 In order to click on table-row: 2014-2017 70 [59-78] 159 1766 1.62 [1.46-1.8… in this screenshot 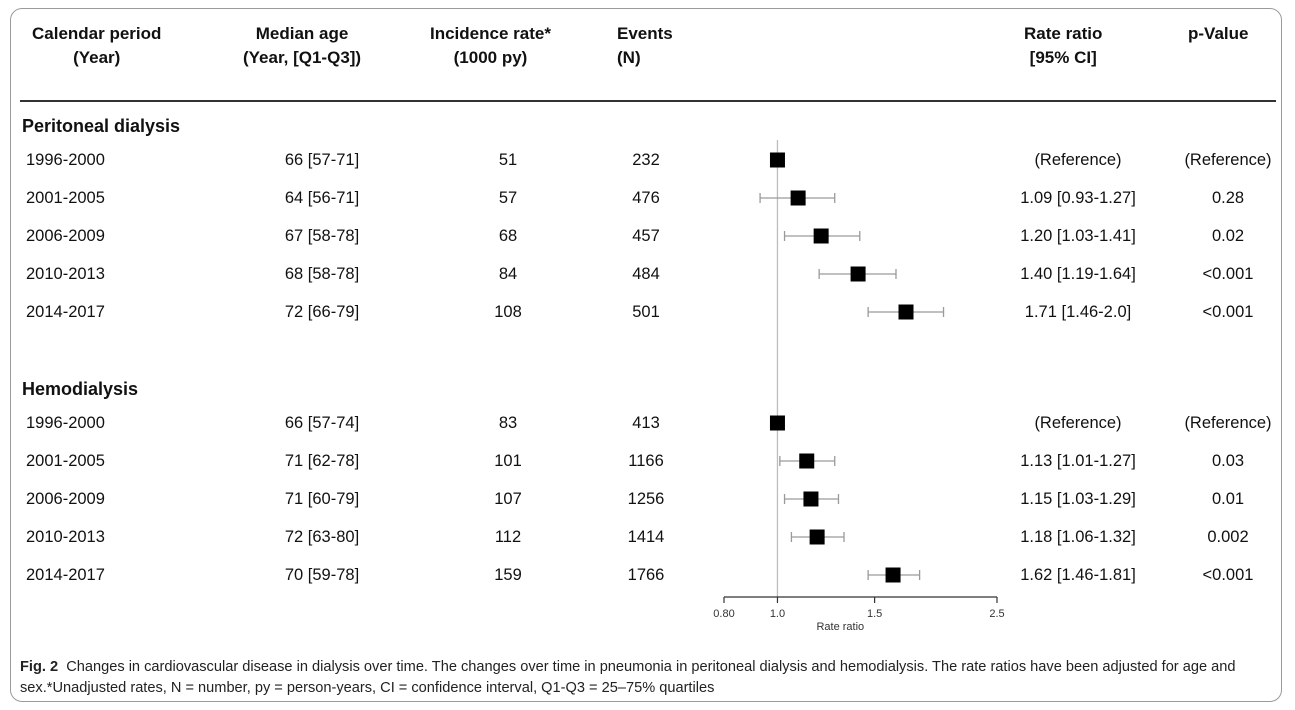, I will do `click(647, 575)`.